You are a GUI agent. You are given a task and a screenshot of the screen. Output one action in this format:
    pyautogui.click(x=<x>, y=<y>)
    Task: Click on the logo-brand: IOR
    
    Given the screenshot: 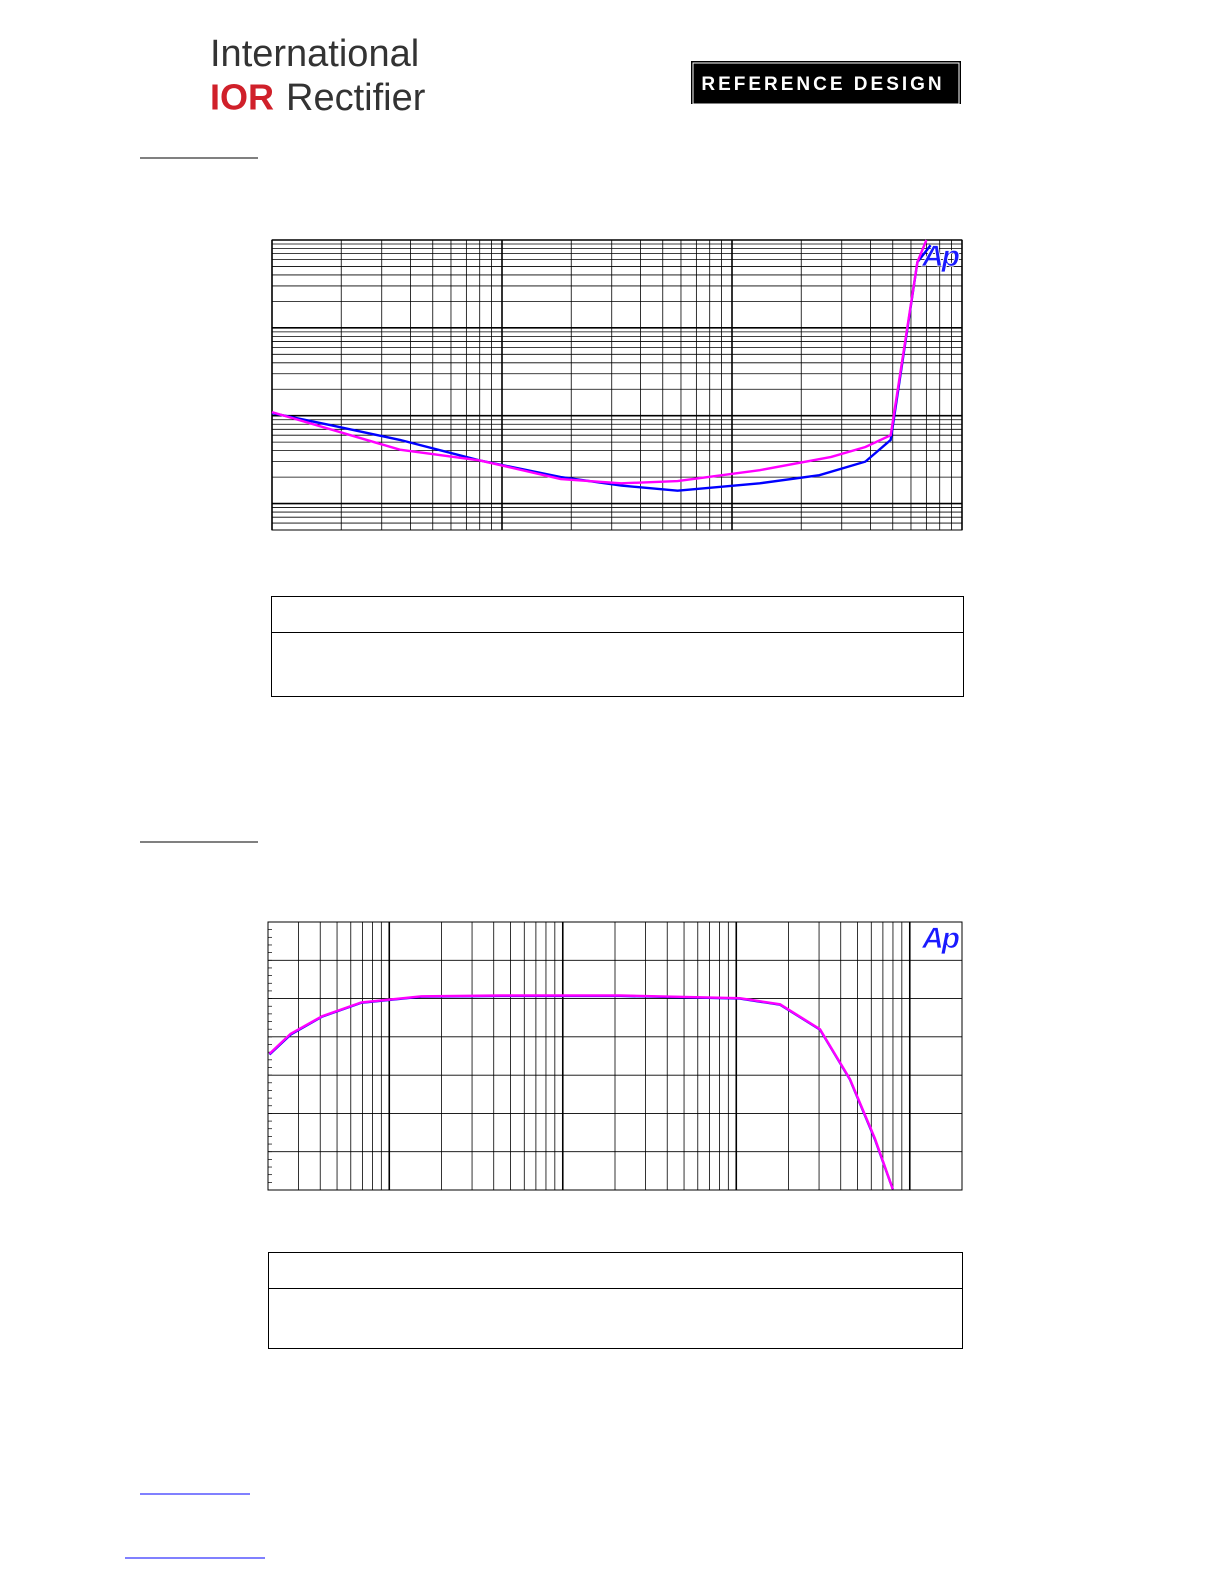 What is the action you would take?
    pyautogui.click(x=242, y=97)
    